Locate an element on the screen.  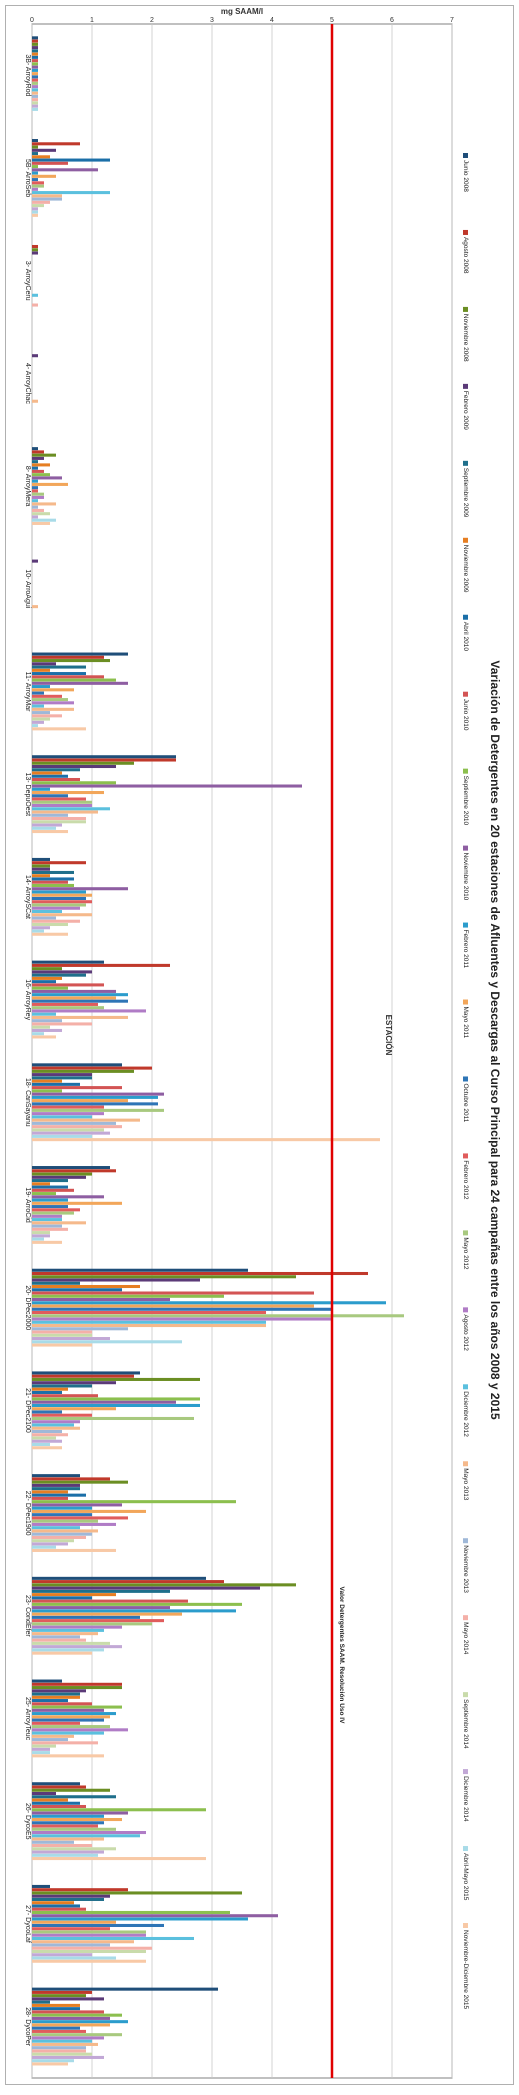
legend-label: Septiembre 2010 is located at coordinates (465, 801).